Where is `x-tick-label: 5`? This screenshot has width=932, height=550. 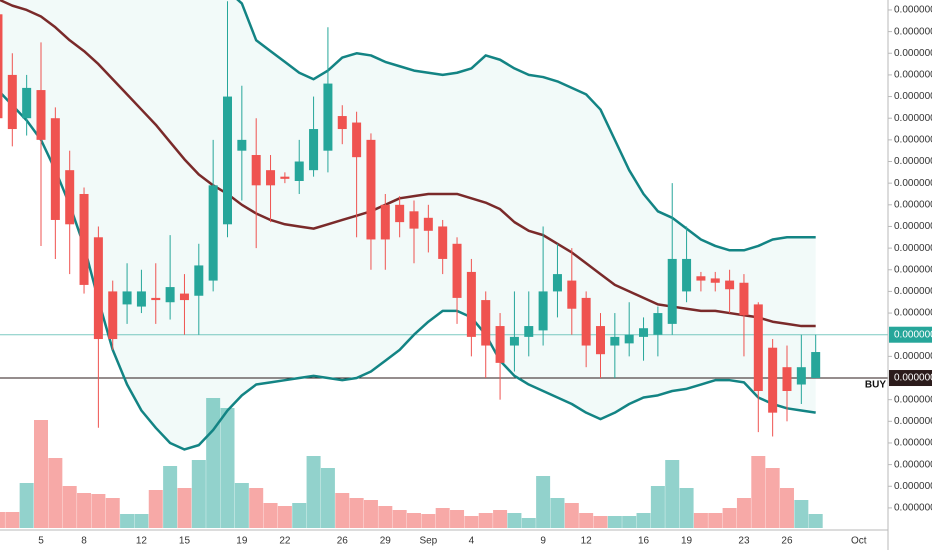 x-tick-label: 5 is located at coordinates (41, 541).